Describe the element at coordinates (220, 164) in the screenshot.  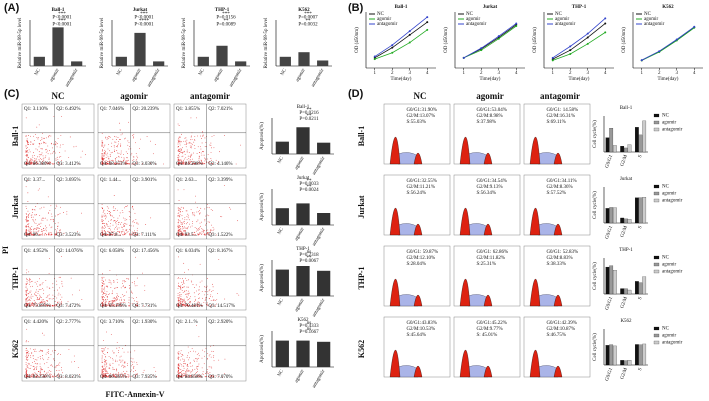
I see `quadrant-label: Q3: 4.146%` at that location.